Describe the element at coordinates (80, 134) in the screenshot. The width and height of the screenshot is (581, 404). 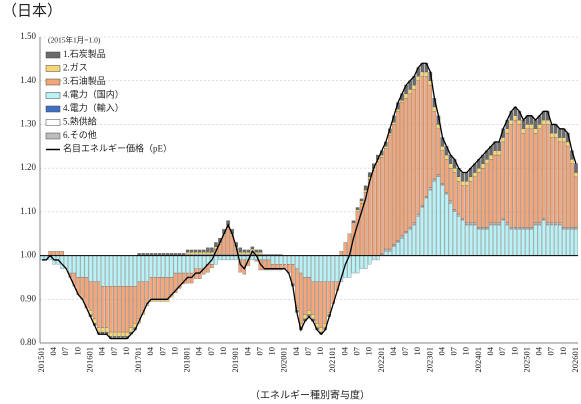
I see `legend-label: 6.その他` at that location.